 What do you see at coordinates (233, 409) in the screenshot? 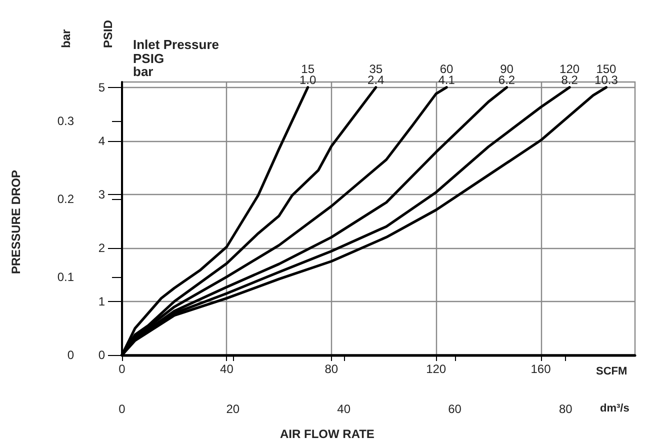
I see `x2-tick-label: 20` at bounding box center [233, 409].